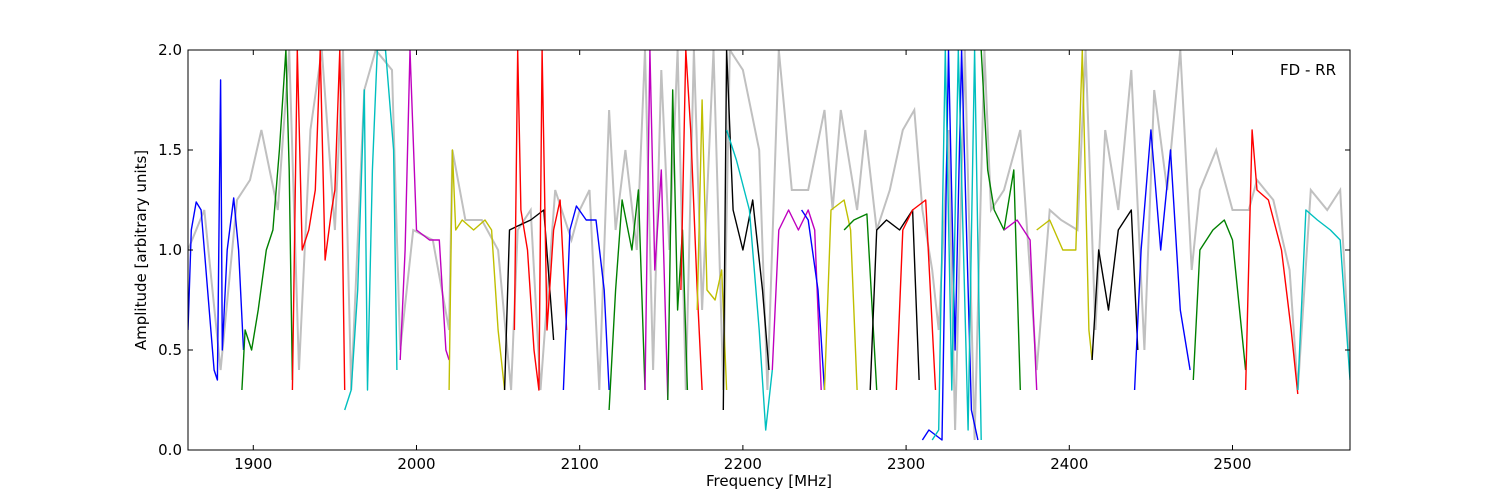 This screenshot has height=500, width=1500. I want to click on x-tick-label: 2300, so click(906, 464).